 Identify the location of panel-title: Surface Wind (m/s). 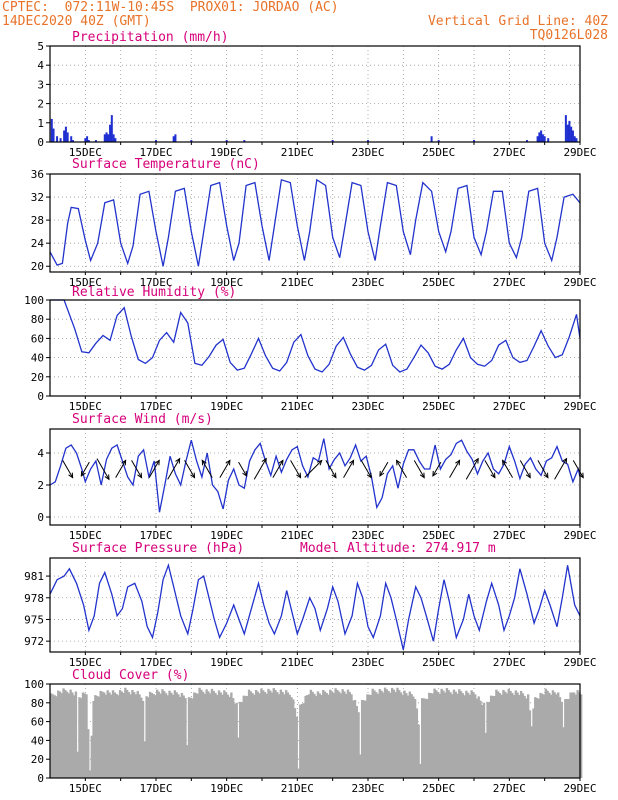
(142, 419).